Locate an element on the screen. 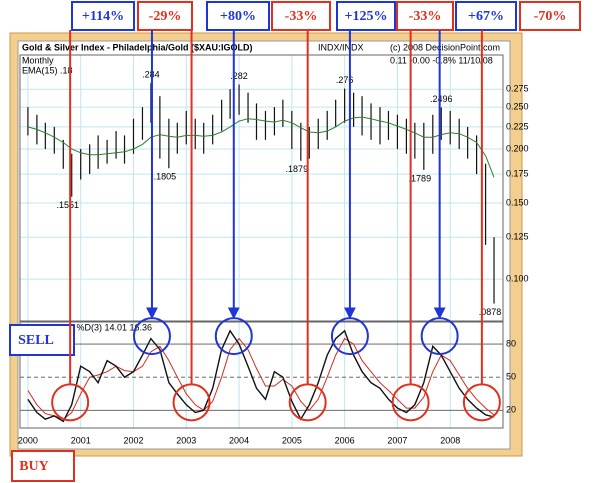 The width and height of the screenshot is (600, 483). peak-label: .284 is located at coordinates (151, 75).